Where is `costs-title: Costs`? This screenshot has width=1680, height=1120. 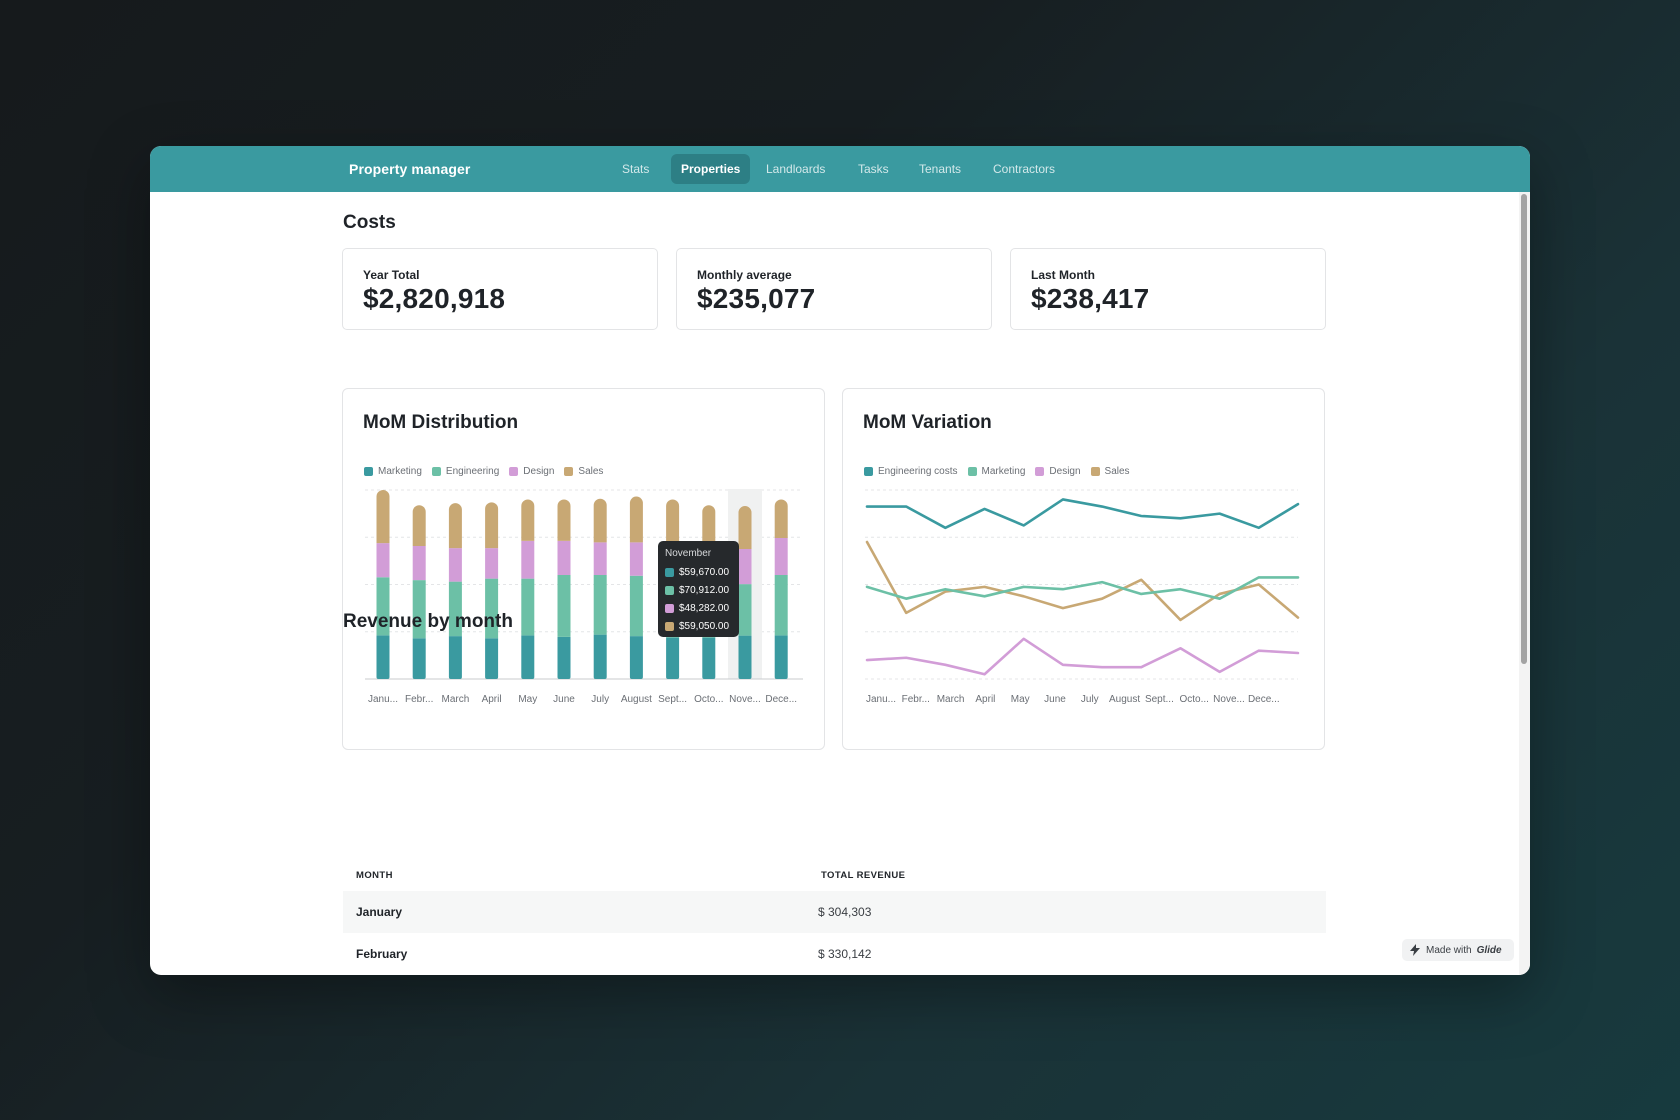 costs-title: Costs is located at coordinates (369, 222).